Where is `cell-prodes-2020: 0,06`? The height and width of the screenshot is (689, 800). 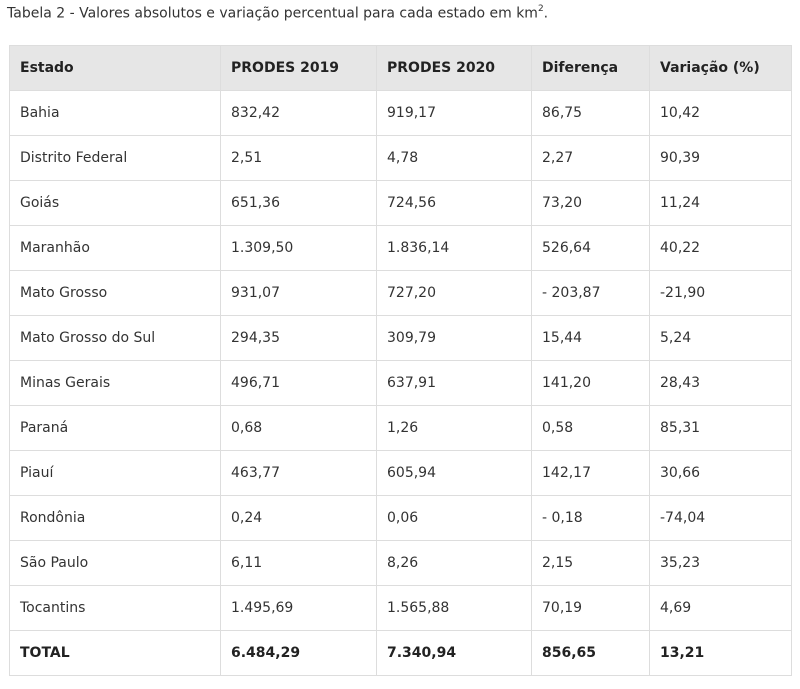 cell-prodes-2020: 0,06 is located at coordinates (454, 518).